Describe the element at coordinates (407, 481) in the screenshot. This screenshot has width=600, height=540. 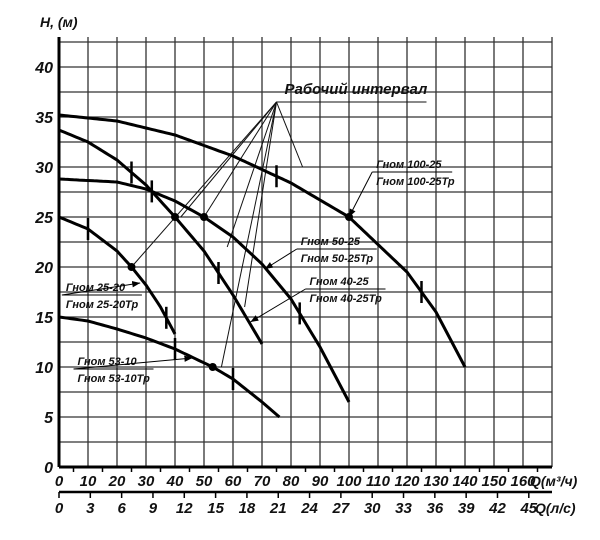
I see `x-tick-label: 120` at that location.